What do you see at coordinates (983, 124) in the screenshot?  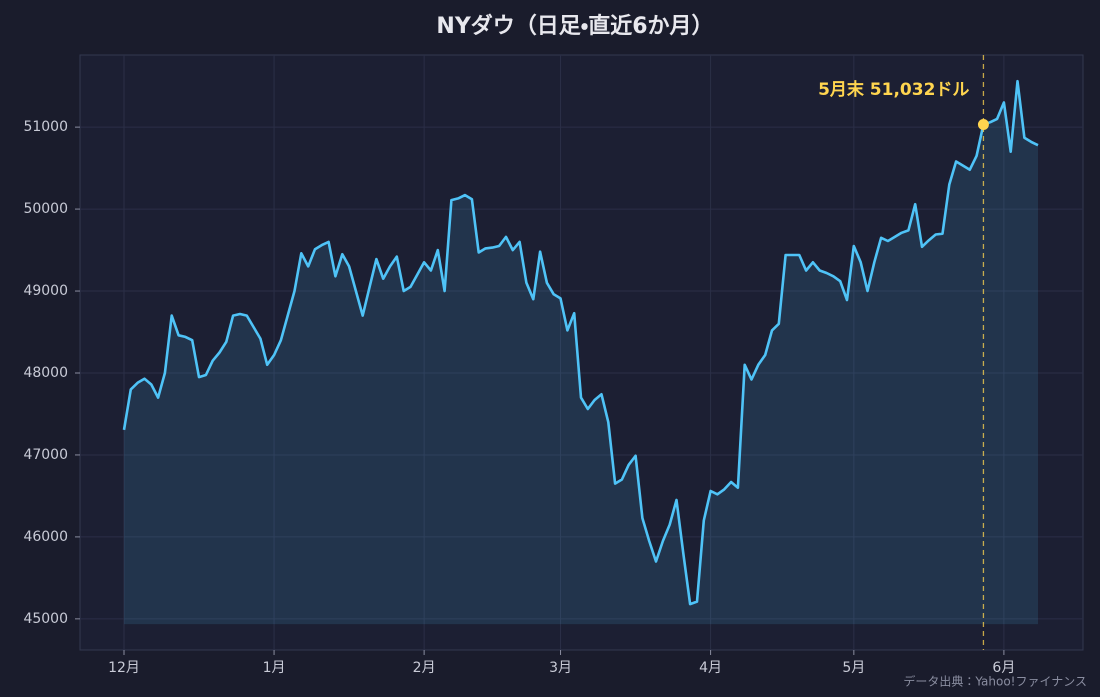 I see `highlight-marker` at bounding box center [983, 124].